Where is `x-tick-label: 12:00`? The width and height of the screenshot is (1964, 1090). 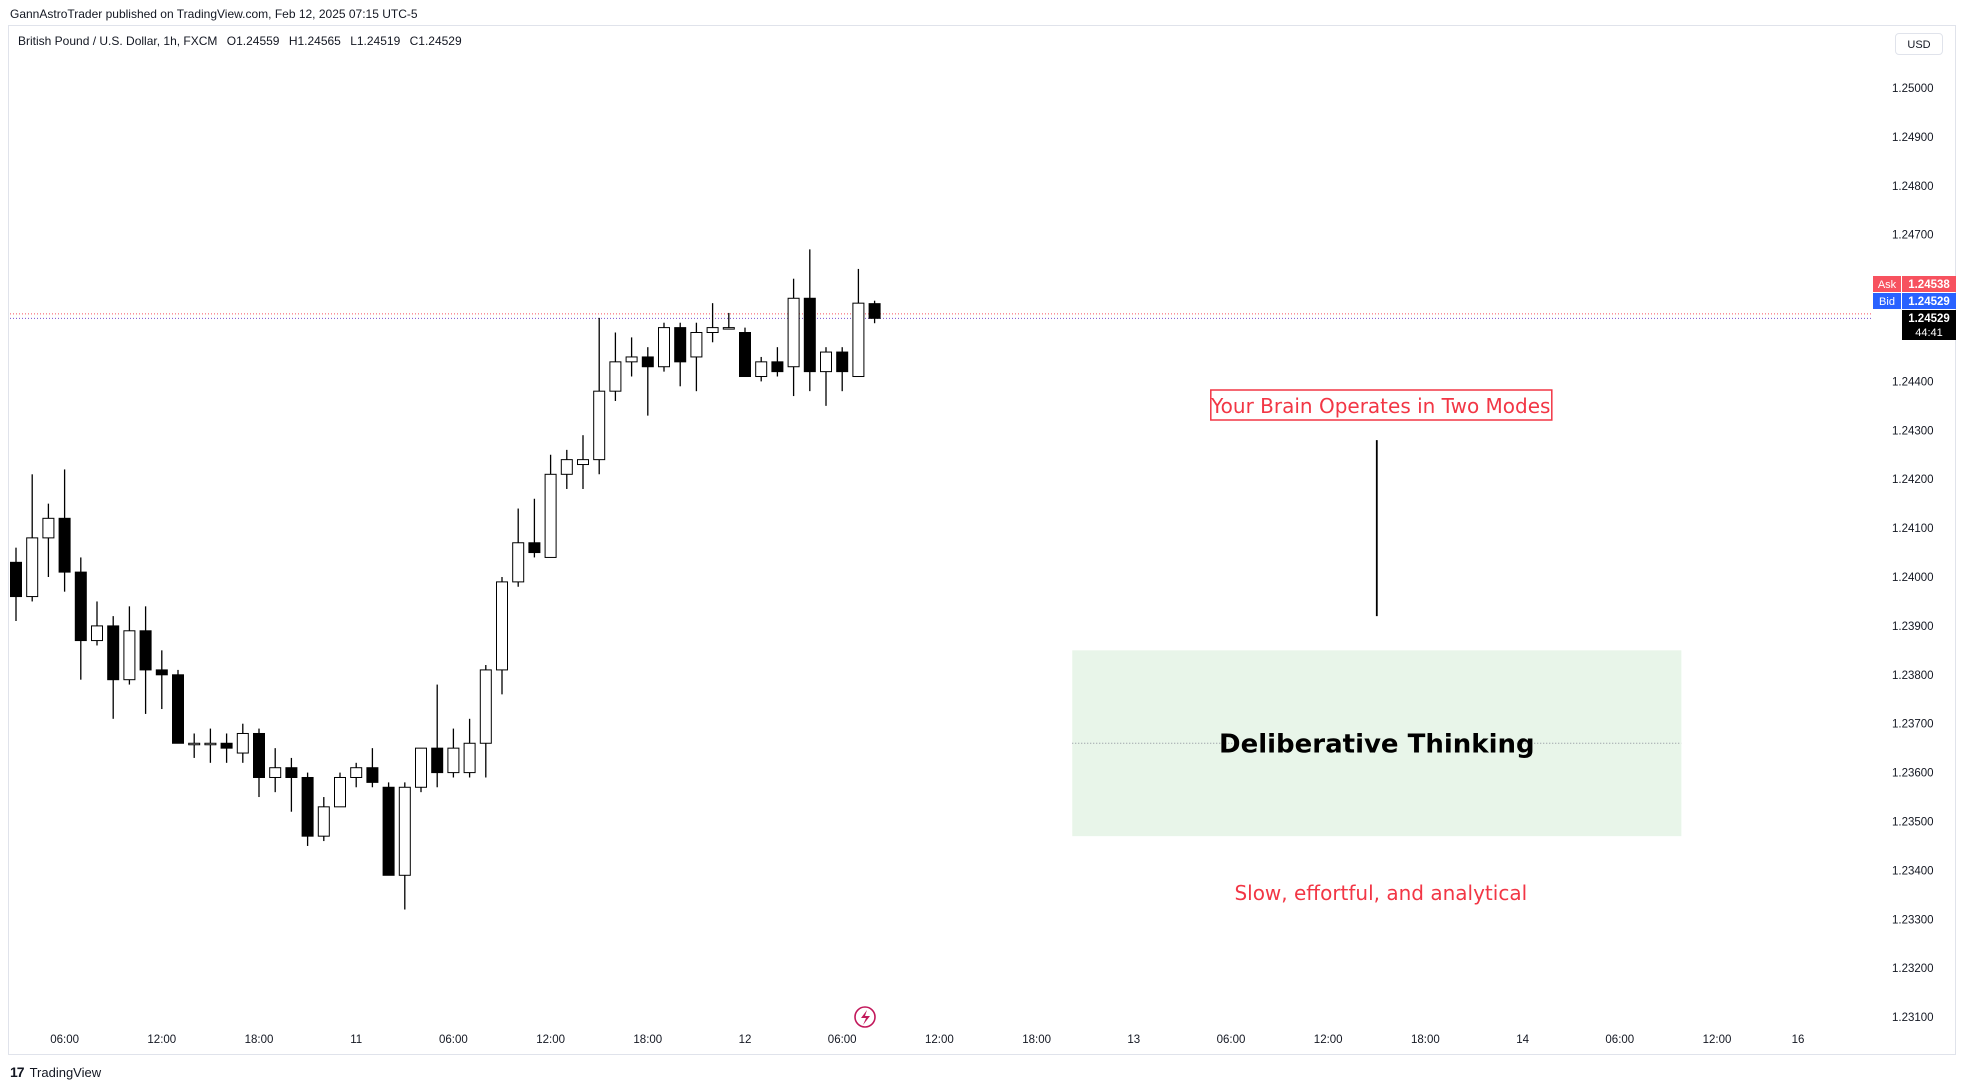 x-tick-label: 12:00 is located at coordinates (1717, 1040).